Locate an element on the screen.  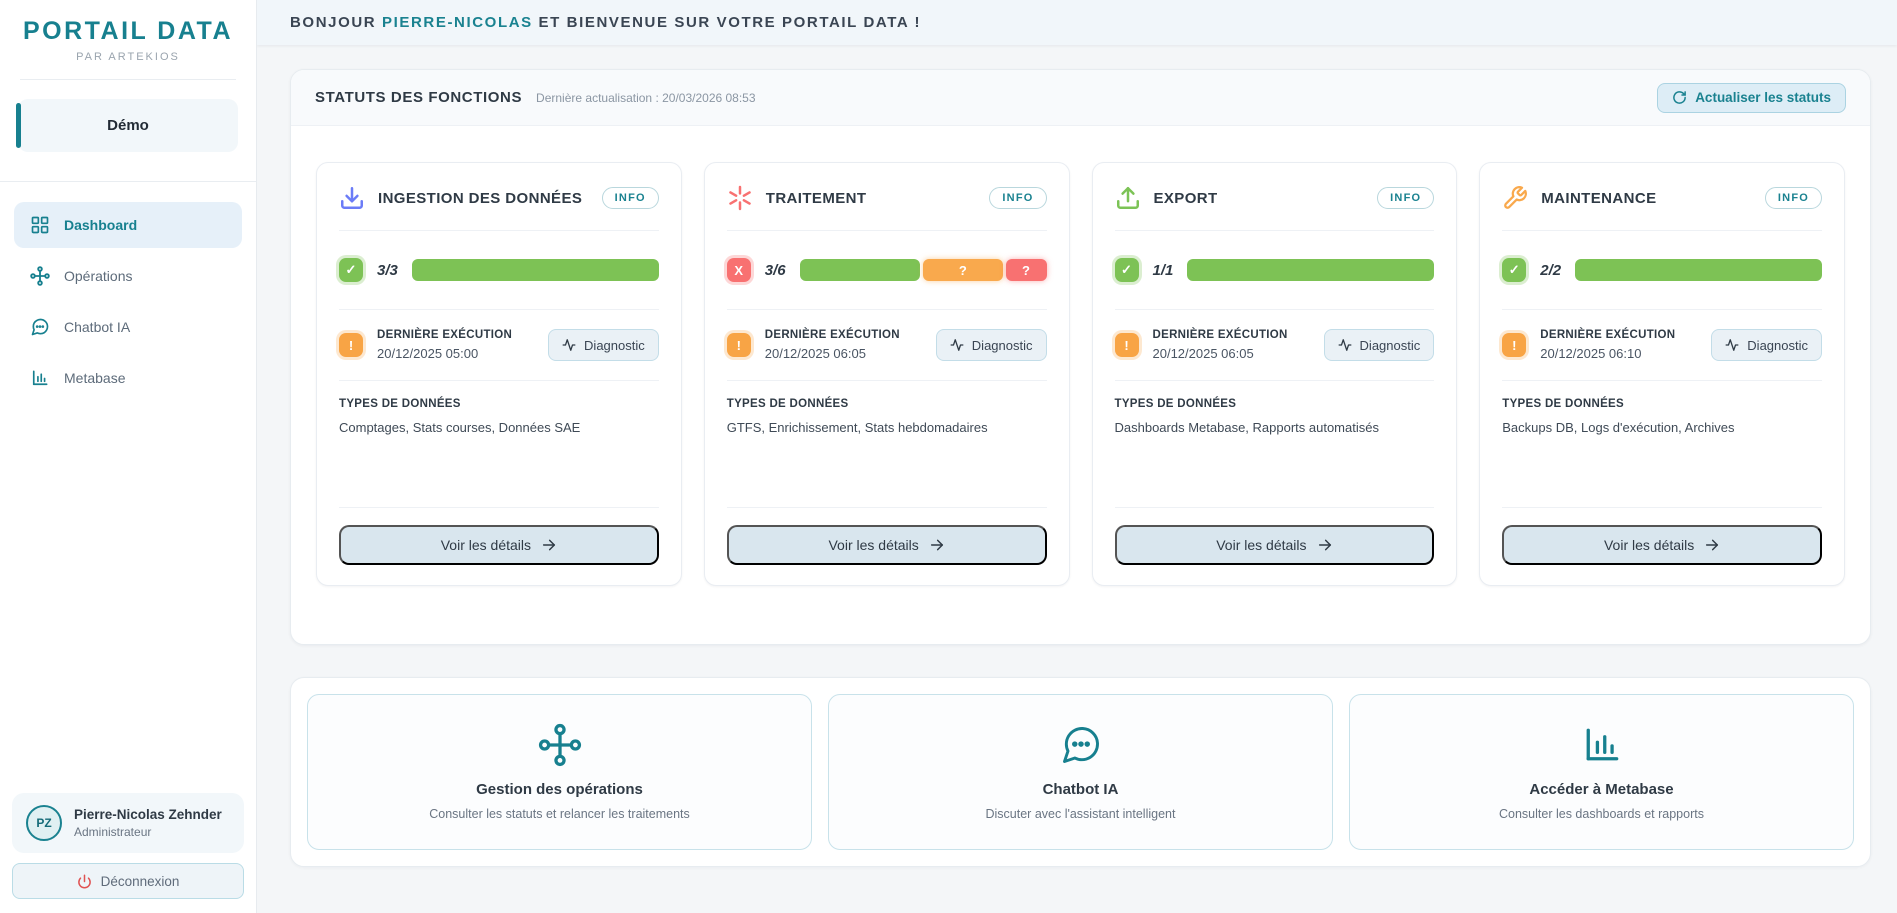
bar-chart-icon is located at coordinates (40, 378).